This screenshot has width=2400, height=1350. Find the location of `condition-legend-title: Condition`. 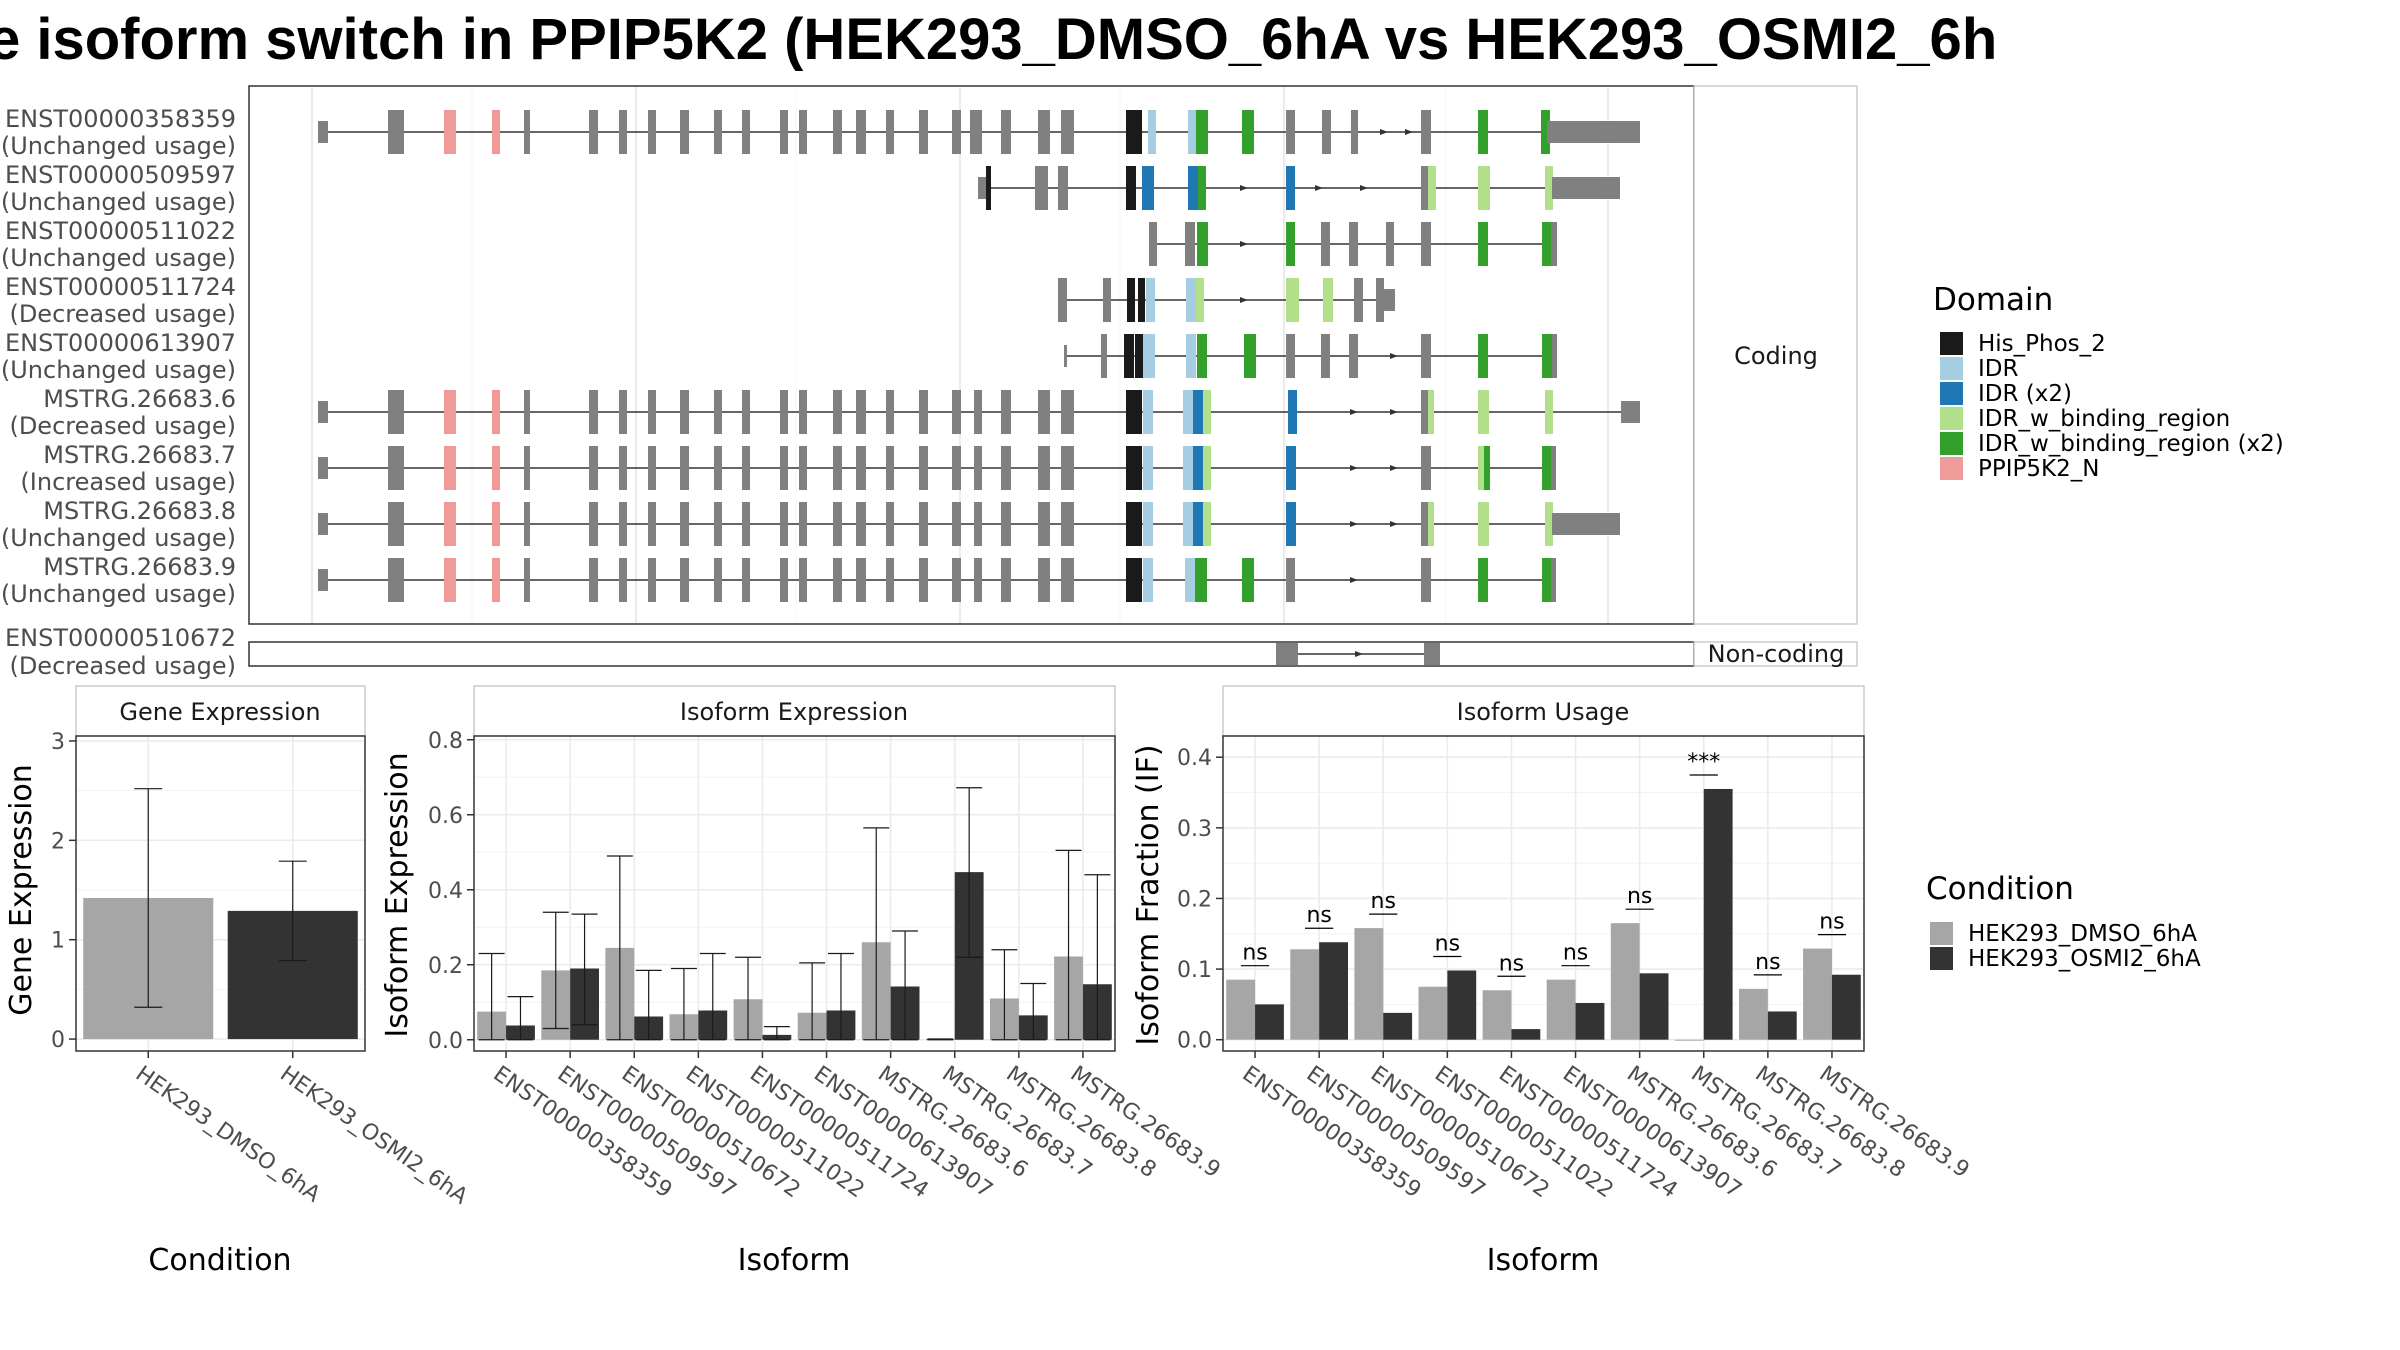

condition-legend-title: Condition is located at coordinates (2000, 889).